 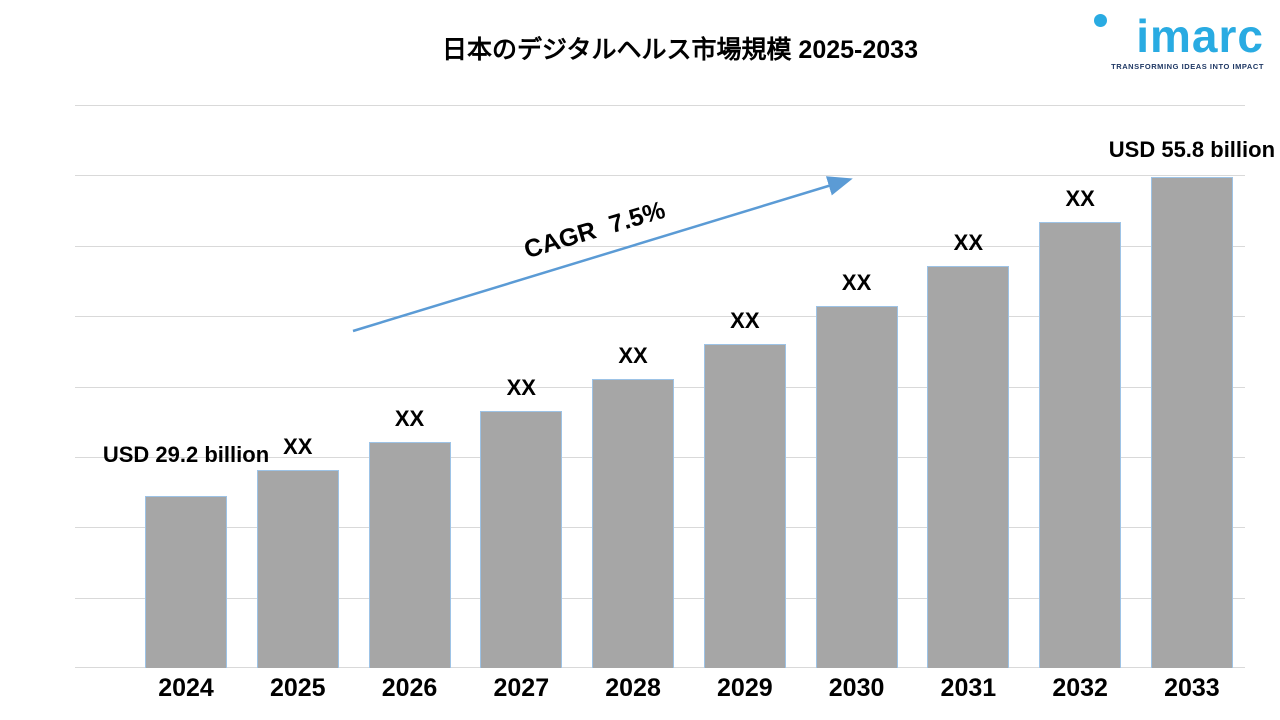 What do you see at coordinates (856, 688) in the screenshot?
I see `x-axis-label-2030: 2030` at bounding box center [856, 688].